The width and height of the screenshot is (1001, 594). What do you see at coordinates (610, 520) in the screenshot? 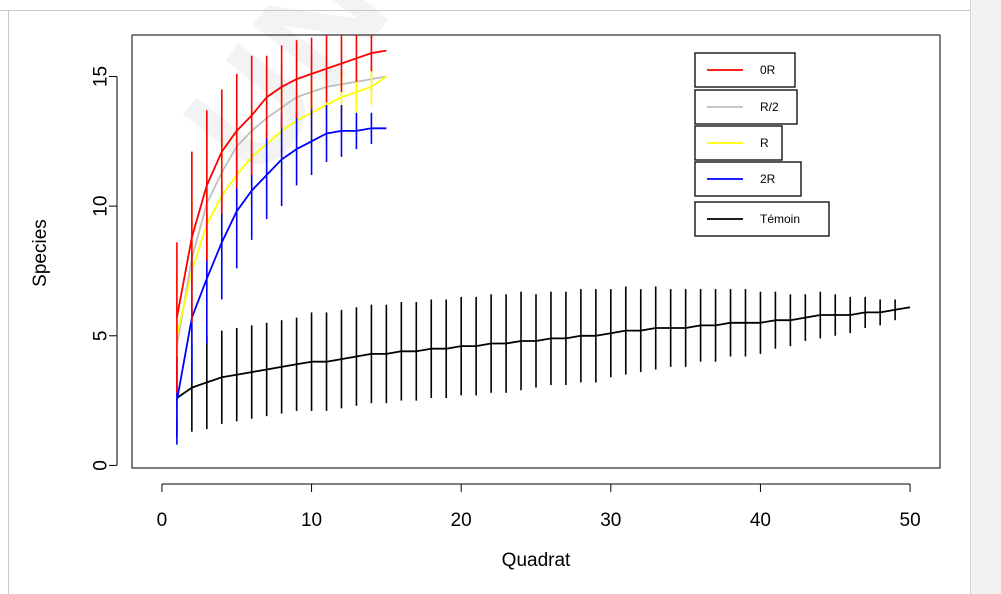
I see `x-tick-label: 30` at bounding box center [610, 520].